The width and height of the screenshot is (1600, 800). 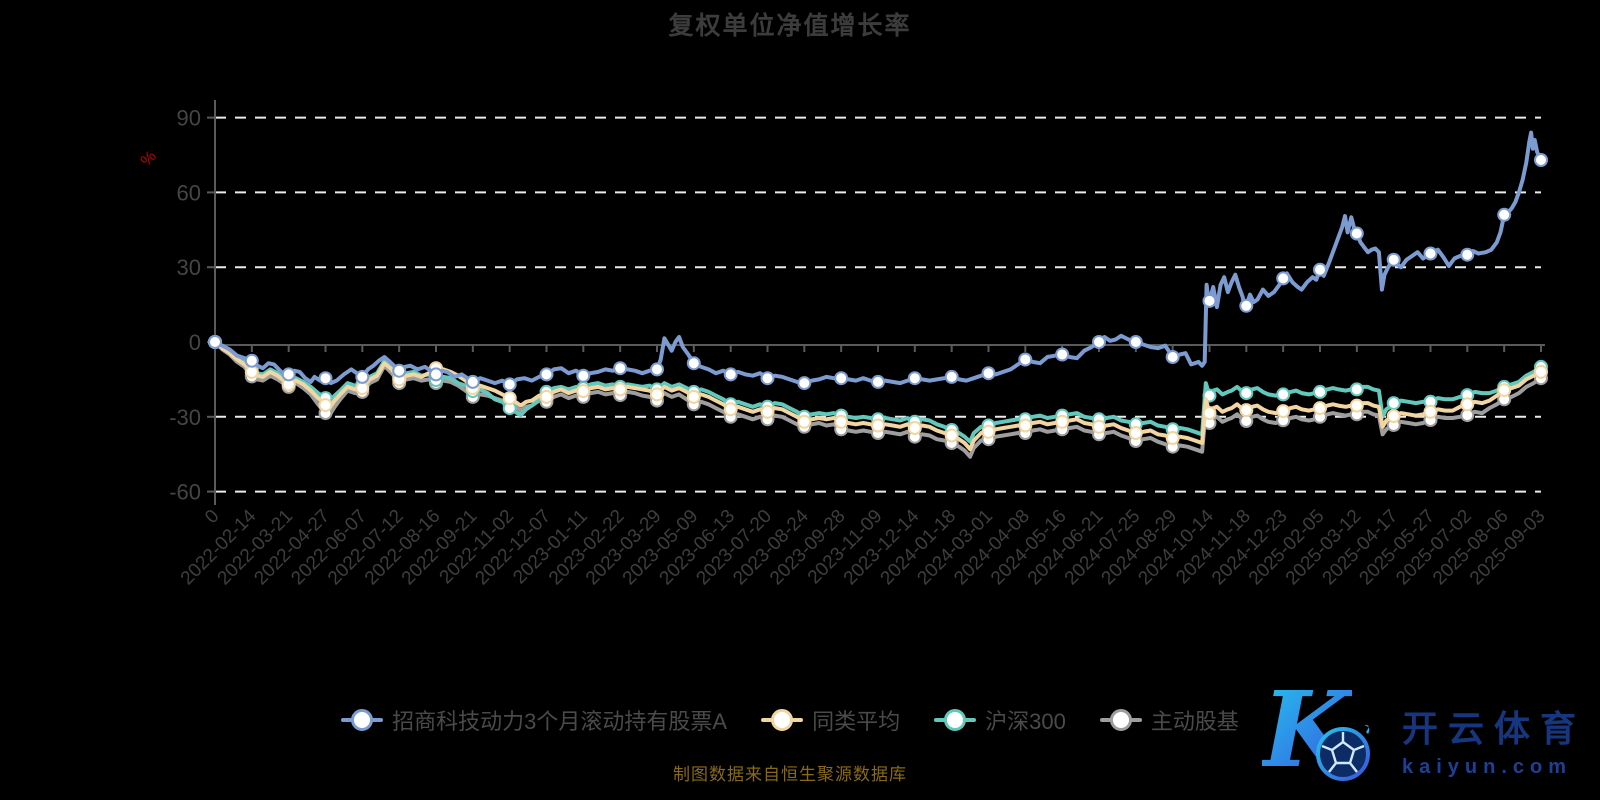 I want to click on y-axis-labels: 90 60 30 0 -30 -60%, so click(x=169, y=305).